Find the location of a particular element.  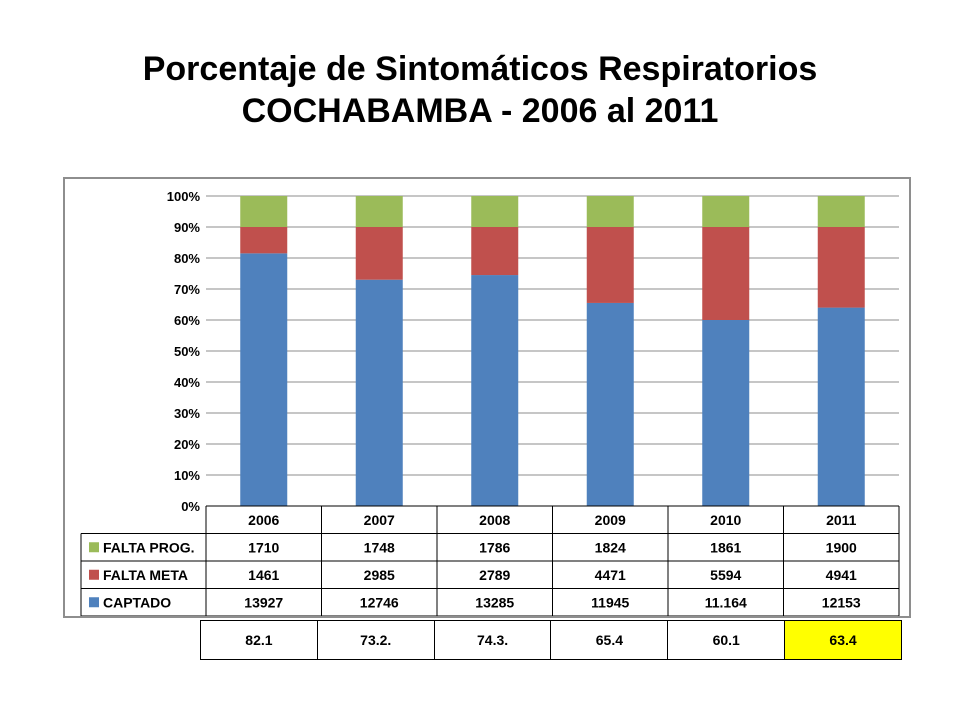

y-tick-label: 50% is located at coordinates (187, 351).